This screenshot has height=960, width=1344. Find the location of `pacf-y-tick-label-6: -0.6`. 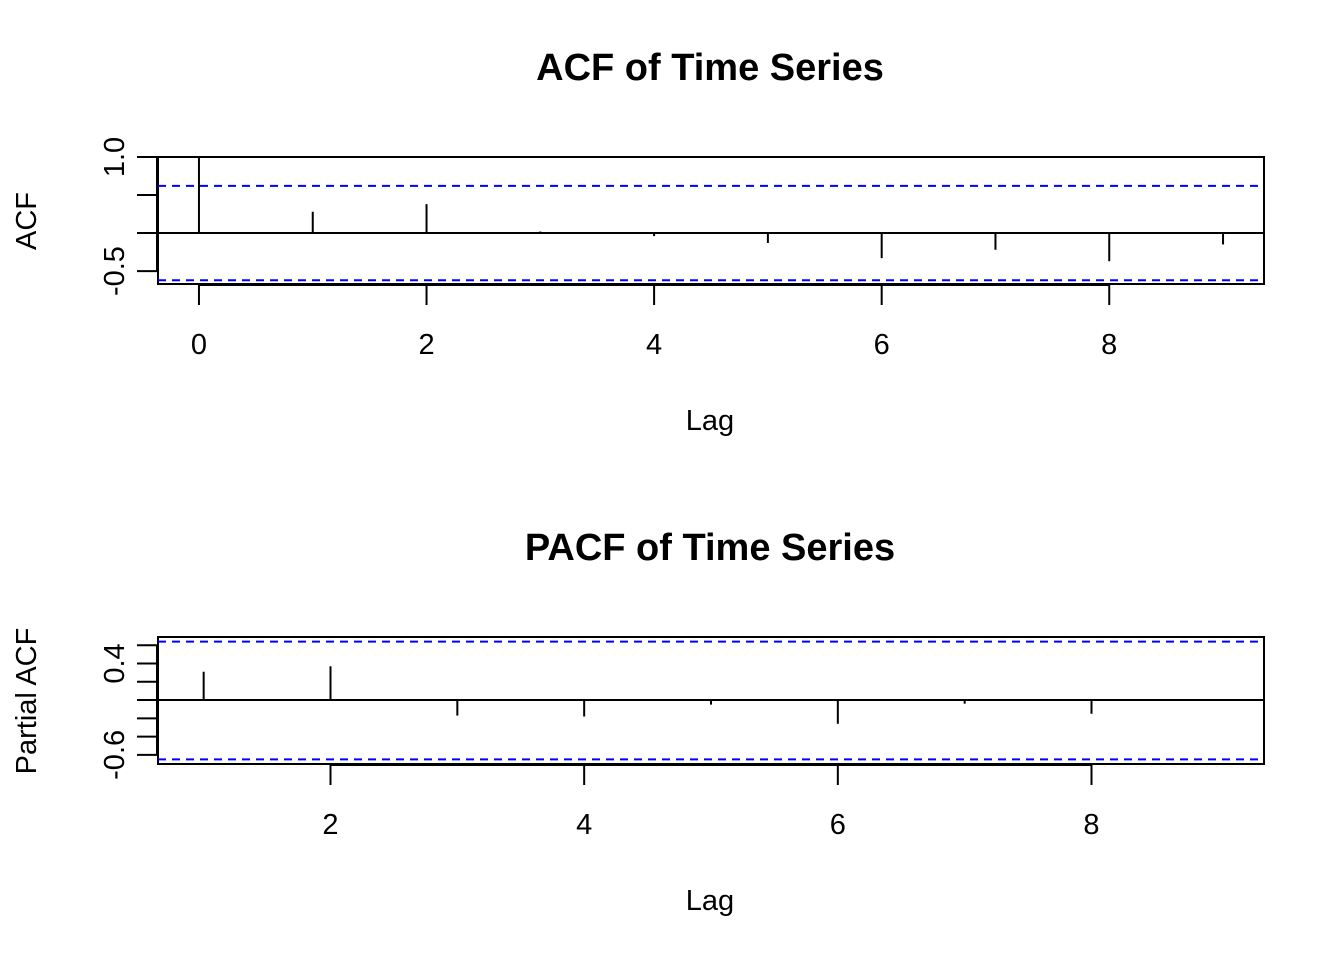

pacf-y-tick-label-6: -0.6 is located at coordinates (115, 755).